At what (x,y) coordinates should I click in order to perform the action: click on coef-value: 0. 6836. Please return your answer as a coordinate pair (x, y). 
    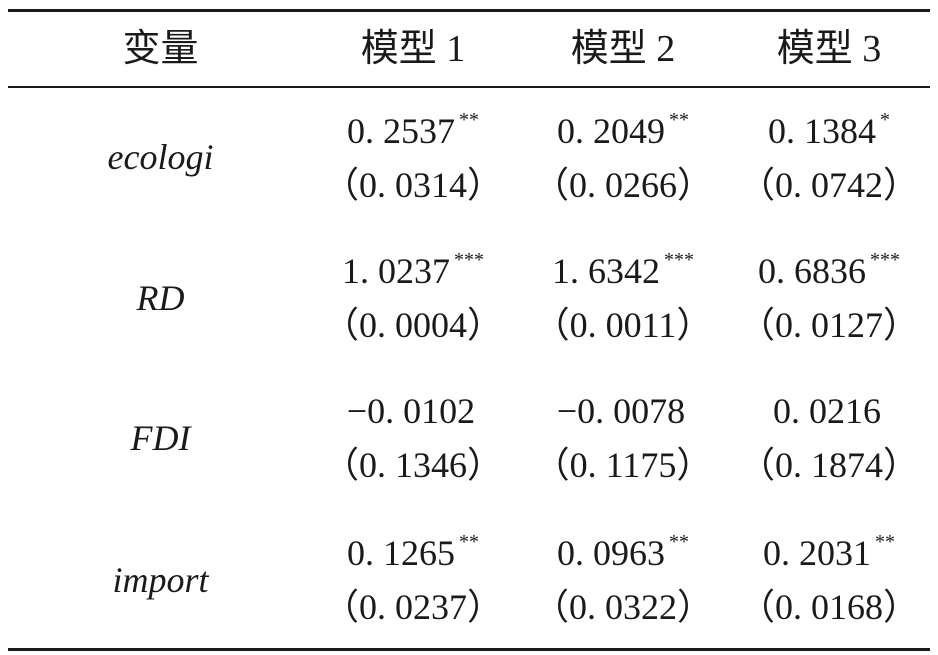
    Looking at the image, I should click on (812, 271).